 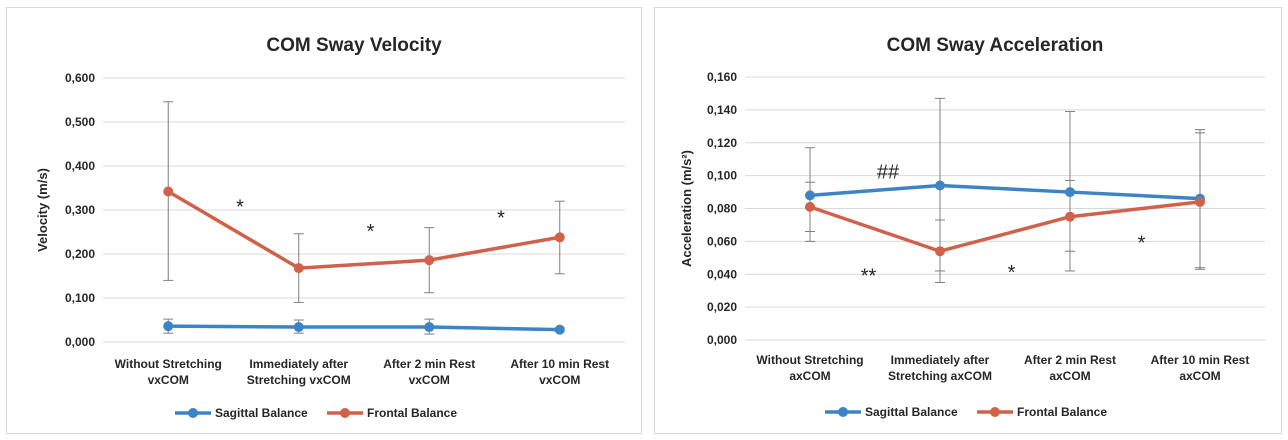 What do you see at coordinates (722, 274) in the screenshot?
I see `y-tick-label: 0,040` at bounding box center [722, 274].